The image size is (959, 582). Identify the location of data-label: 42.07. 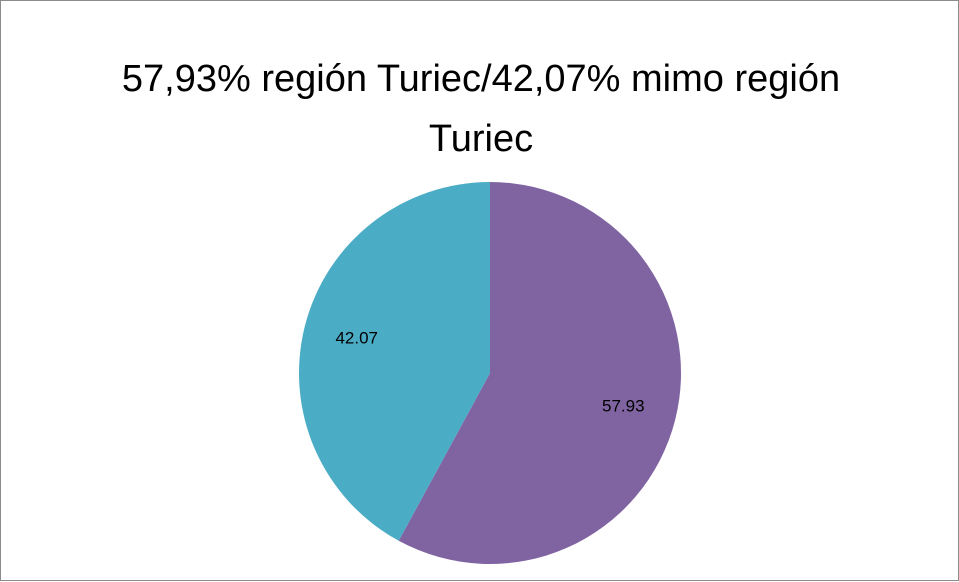
(356, 338).